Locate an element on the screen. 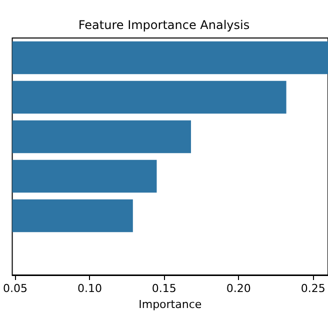  x-tick-label: 0.15 is located at coordinates (164, 288).